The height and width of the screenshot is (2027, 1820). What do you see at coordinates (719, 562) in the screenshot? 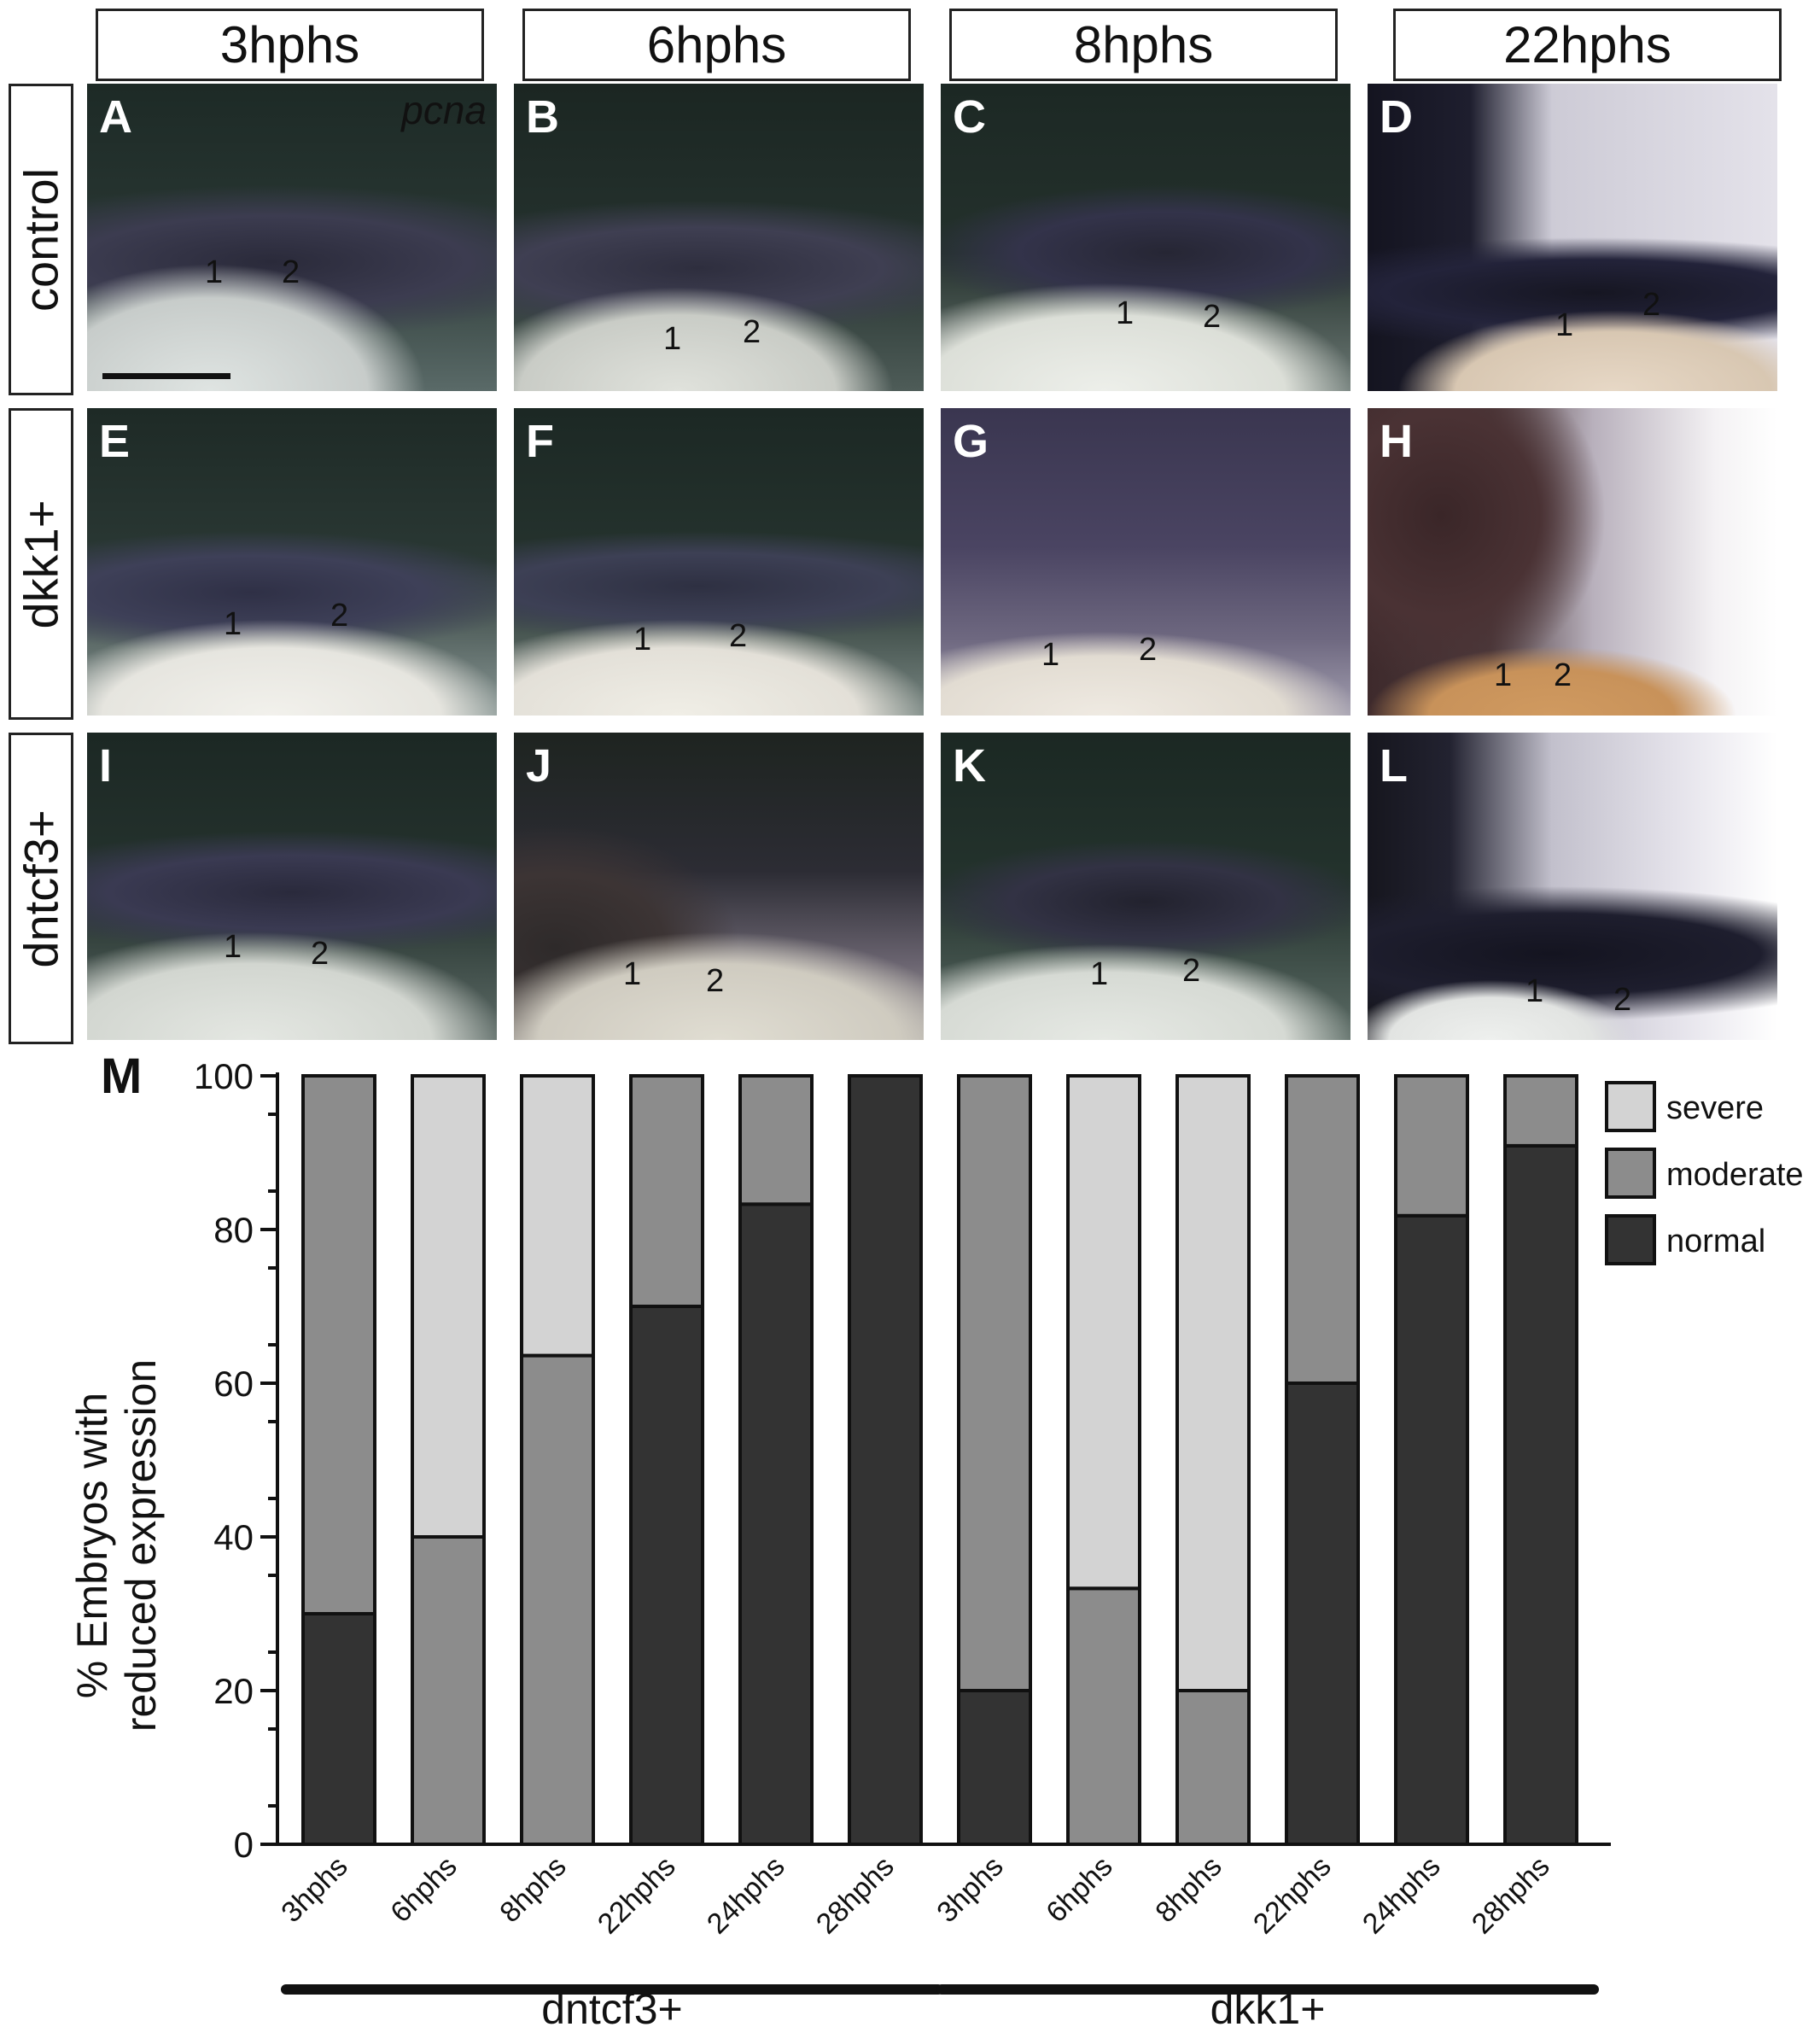
I see `image-panel-f: F 1 2` at bounding box center [719, 562].